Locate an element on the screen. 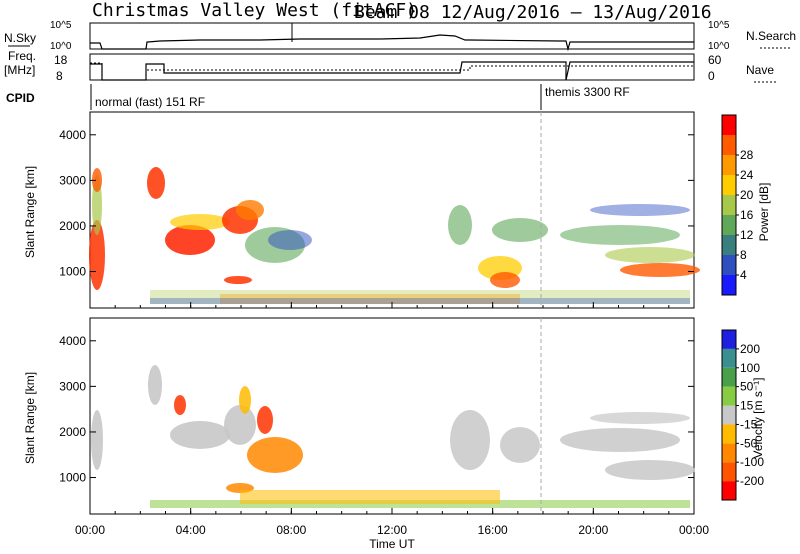  velocity-xtick-label: 08:00 is located at coordinates (291, 530).